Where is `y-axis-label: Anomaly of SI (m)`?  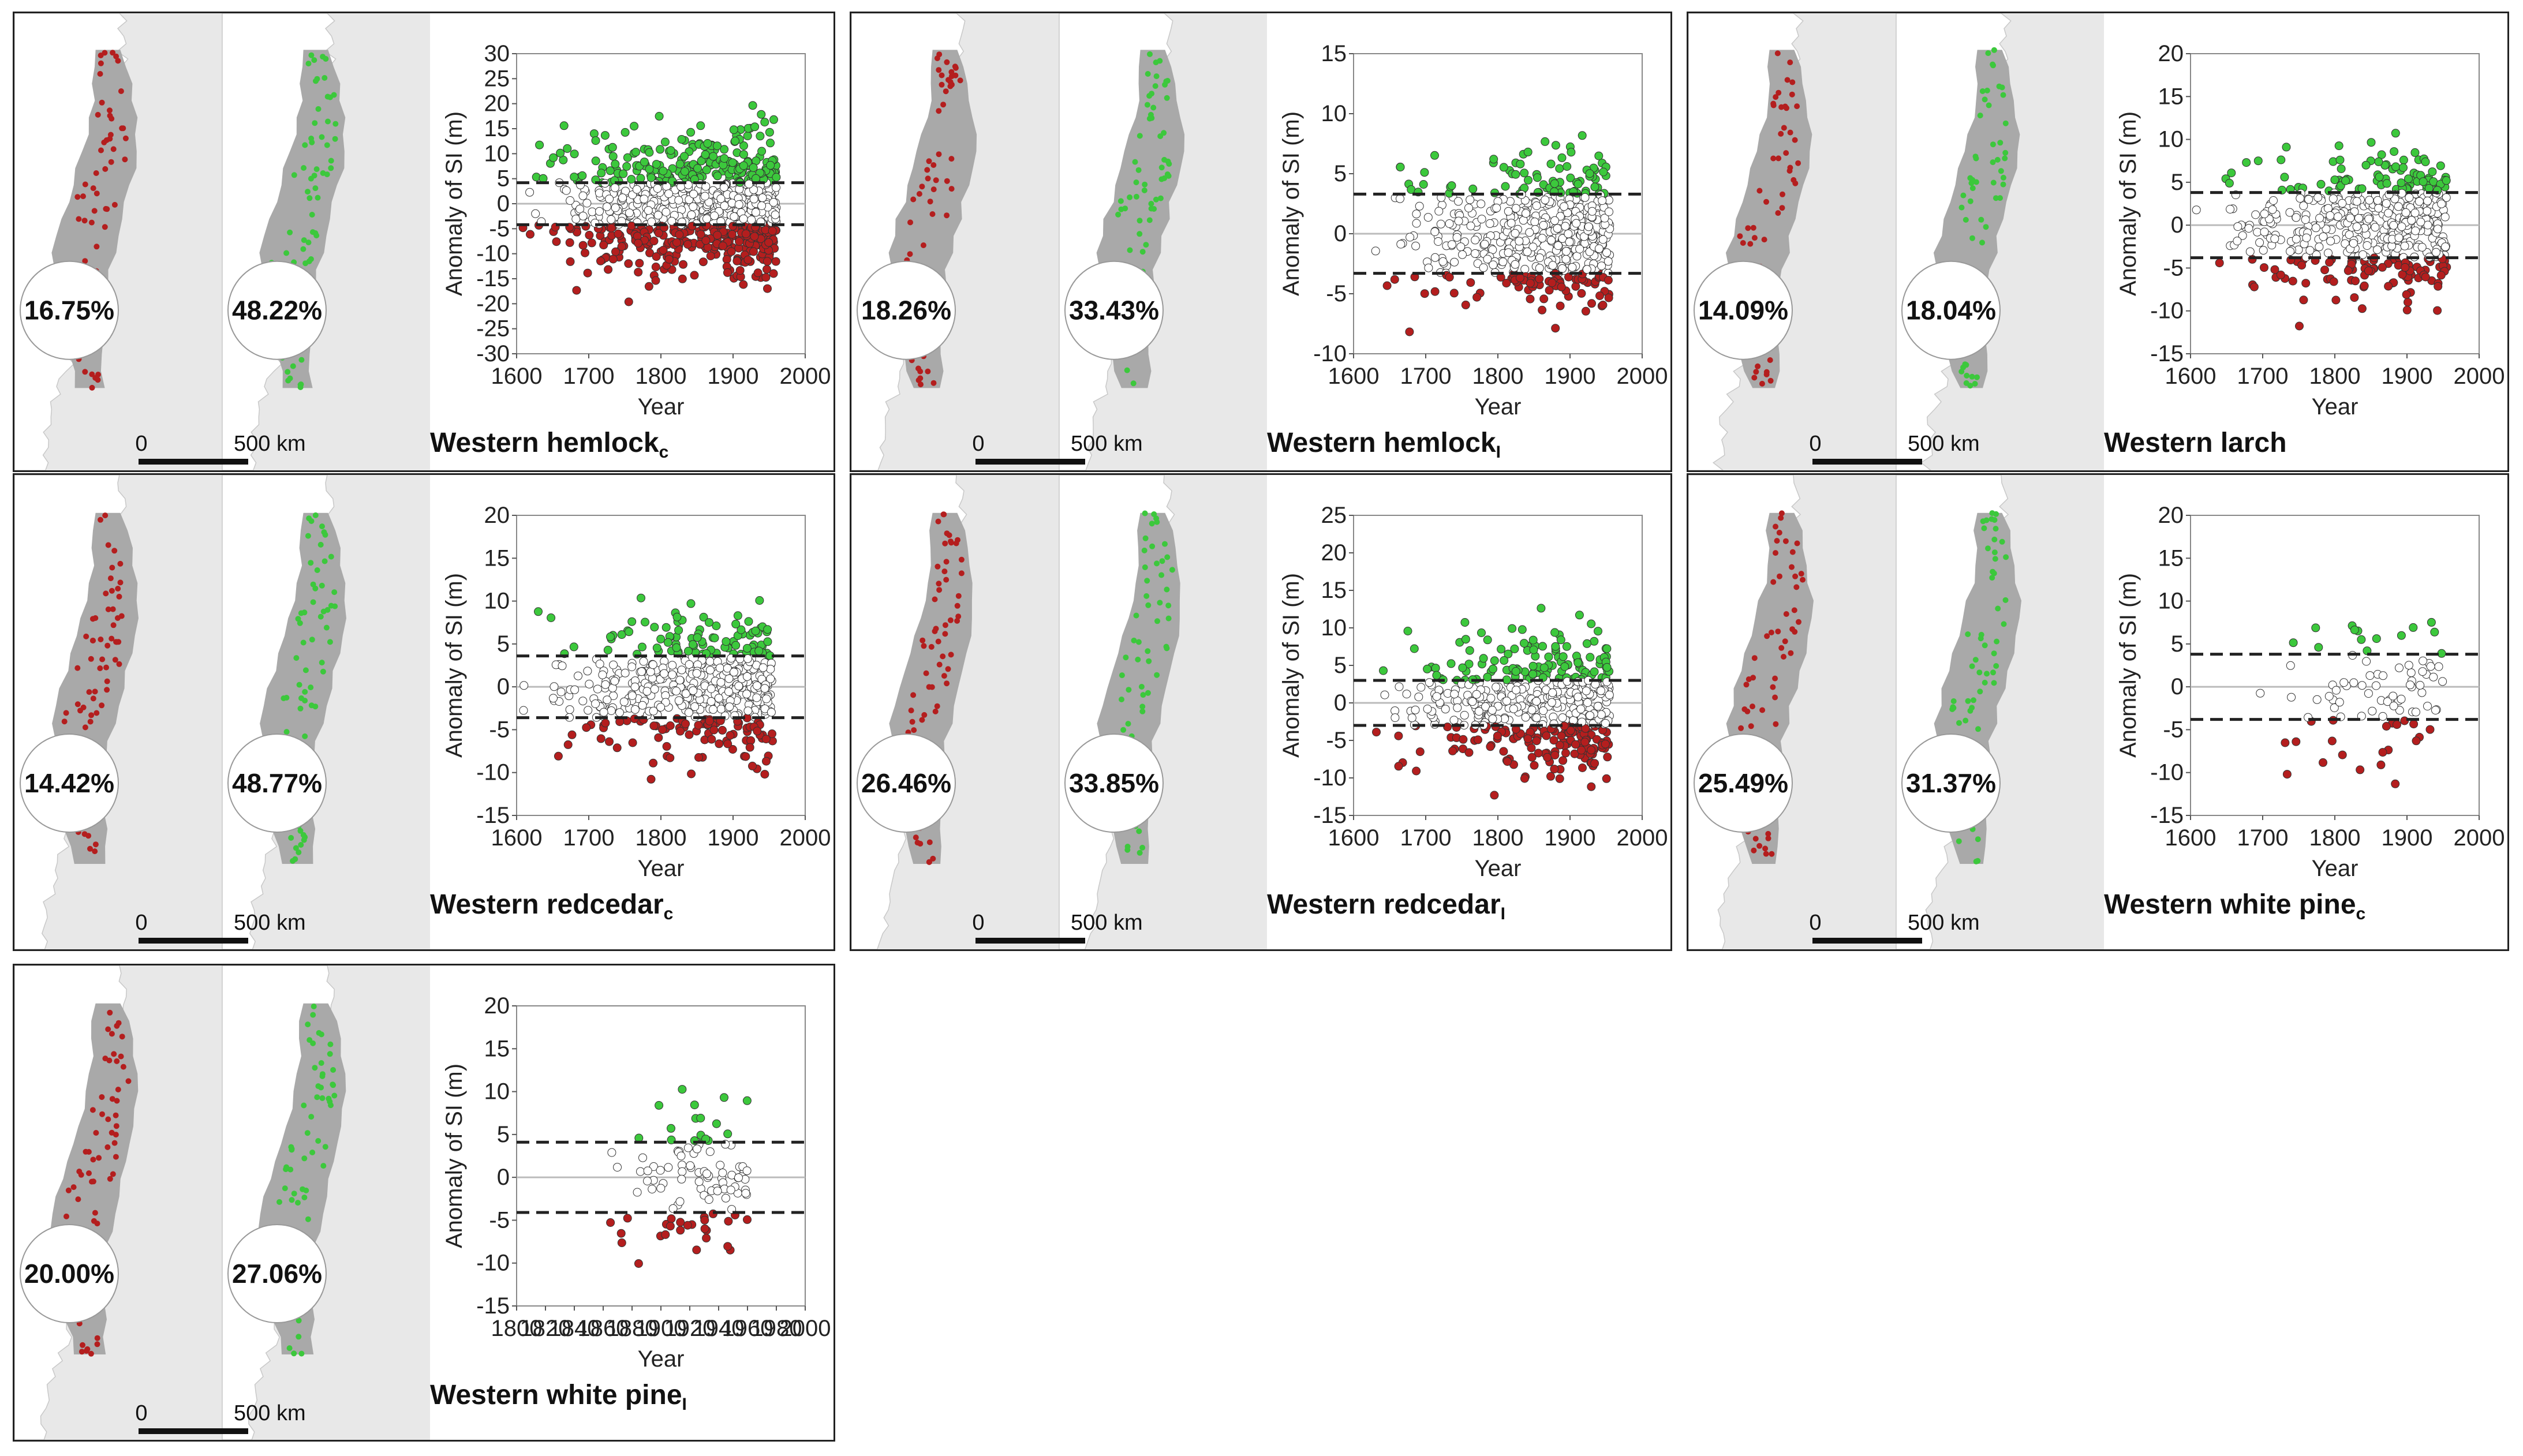 y-axis-label: Anomaly of SI (m) is located at coordinates (2128, 204).